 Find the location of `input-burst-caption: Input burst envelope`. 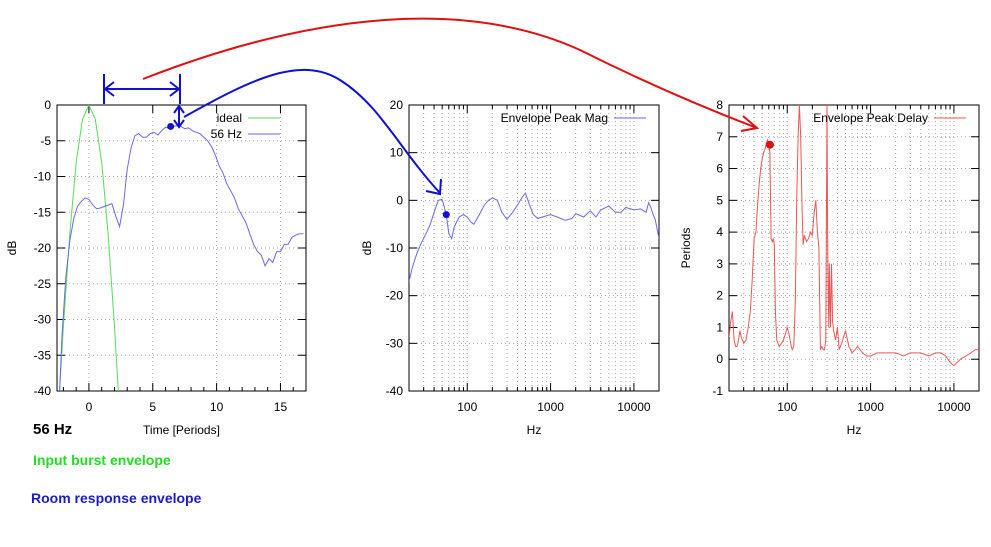

input-burst-caption: Input burst envelope is located at coordinates (102, 460).